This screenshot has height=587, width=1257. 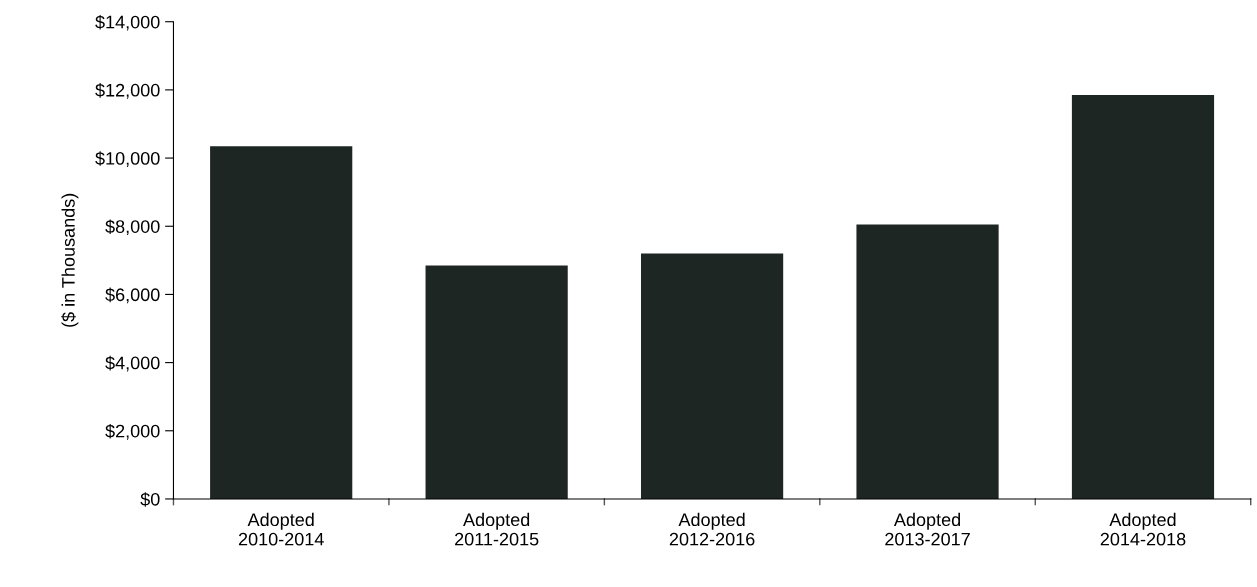 What do you see at coordinates (281, 529) in the screenshot?
I see `x-tick-label: Adopted 2010-2014` at bounding box center [281, 529].